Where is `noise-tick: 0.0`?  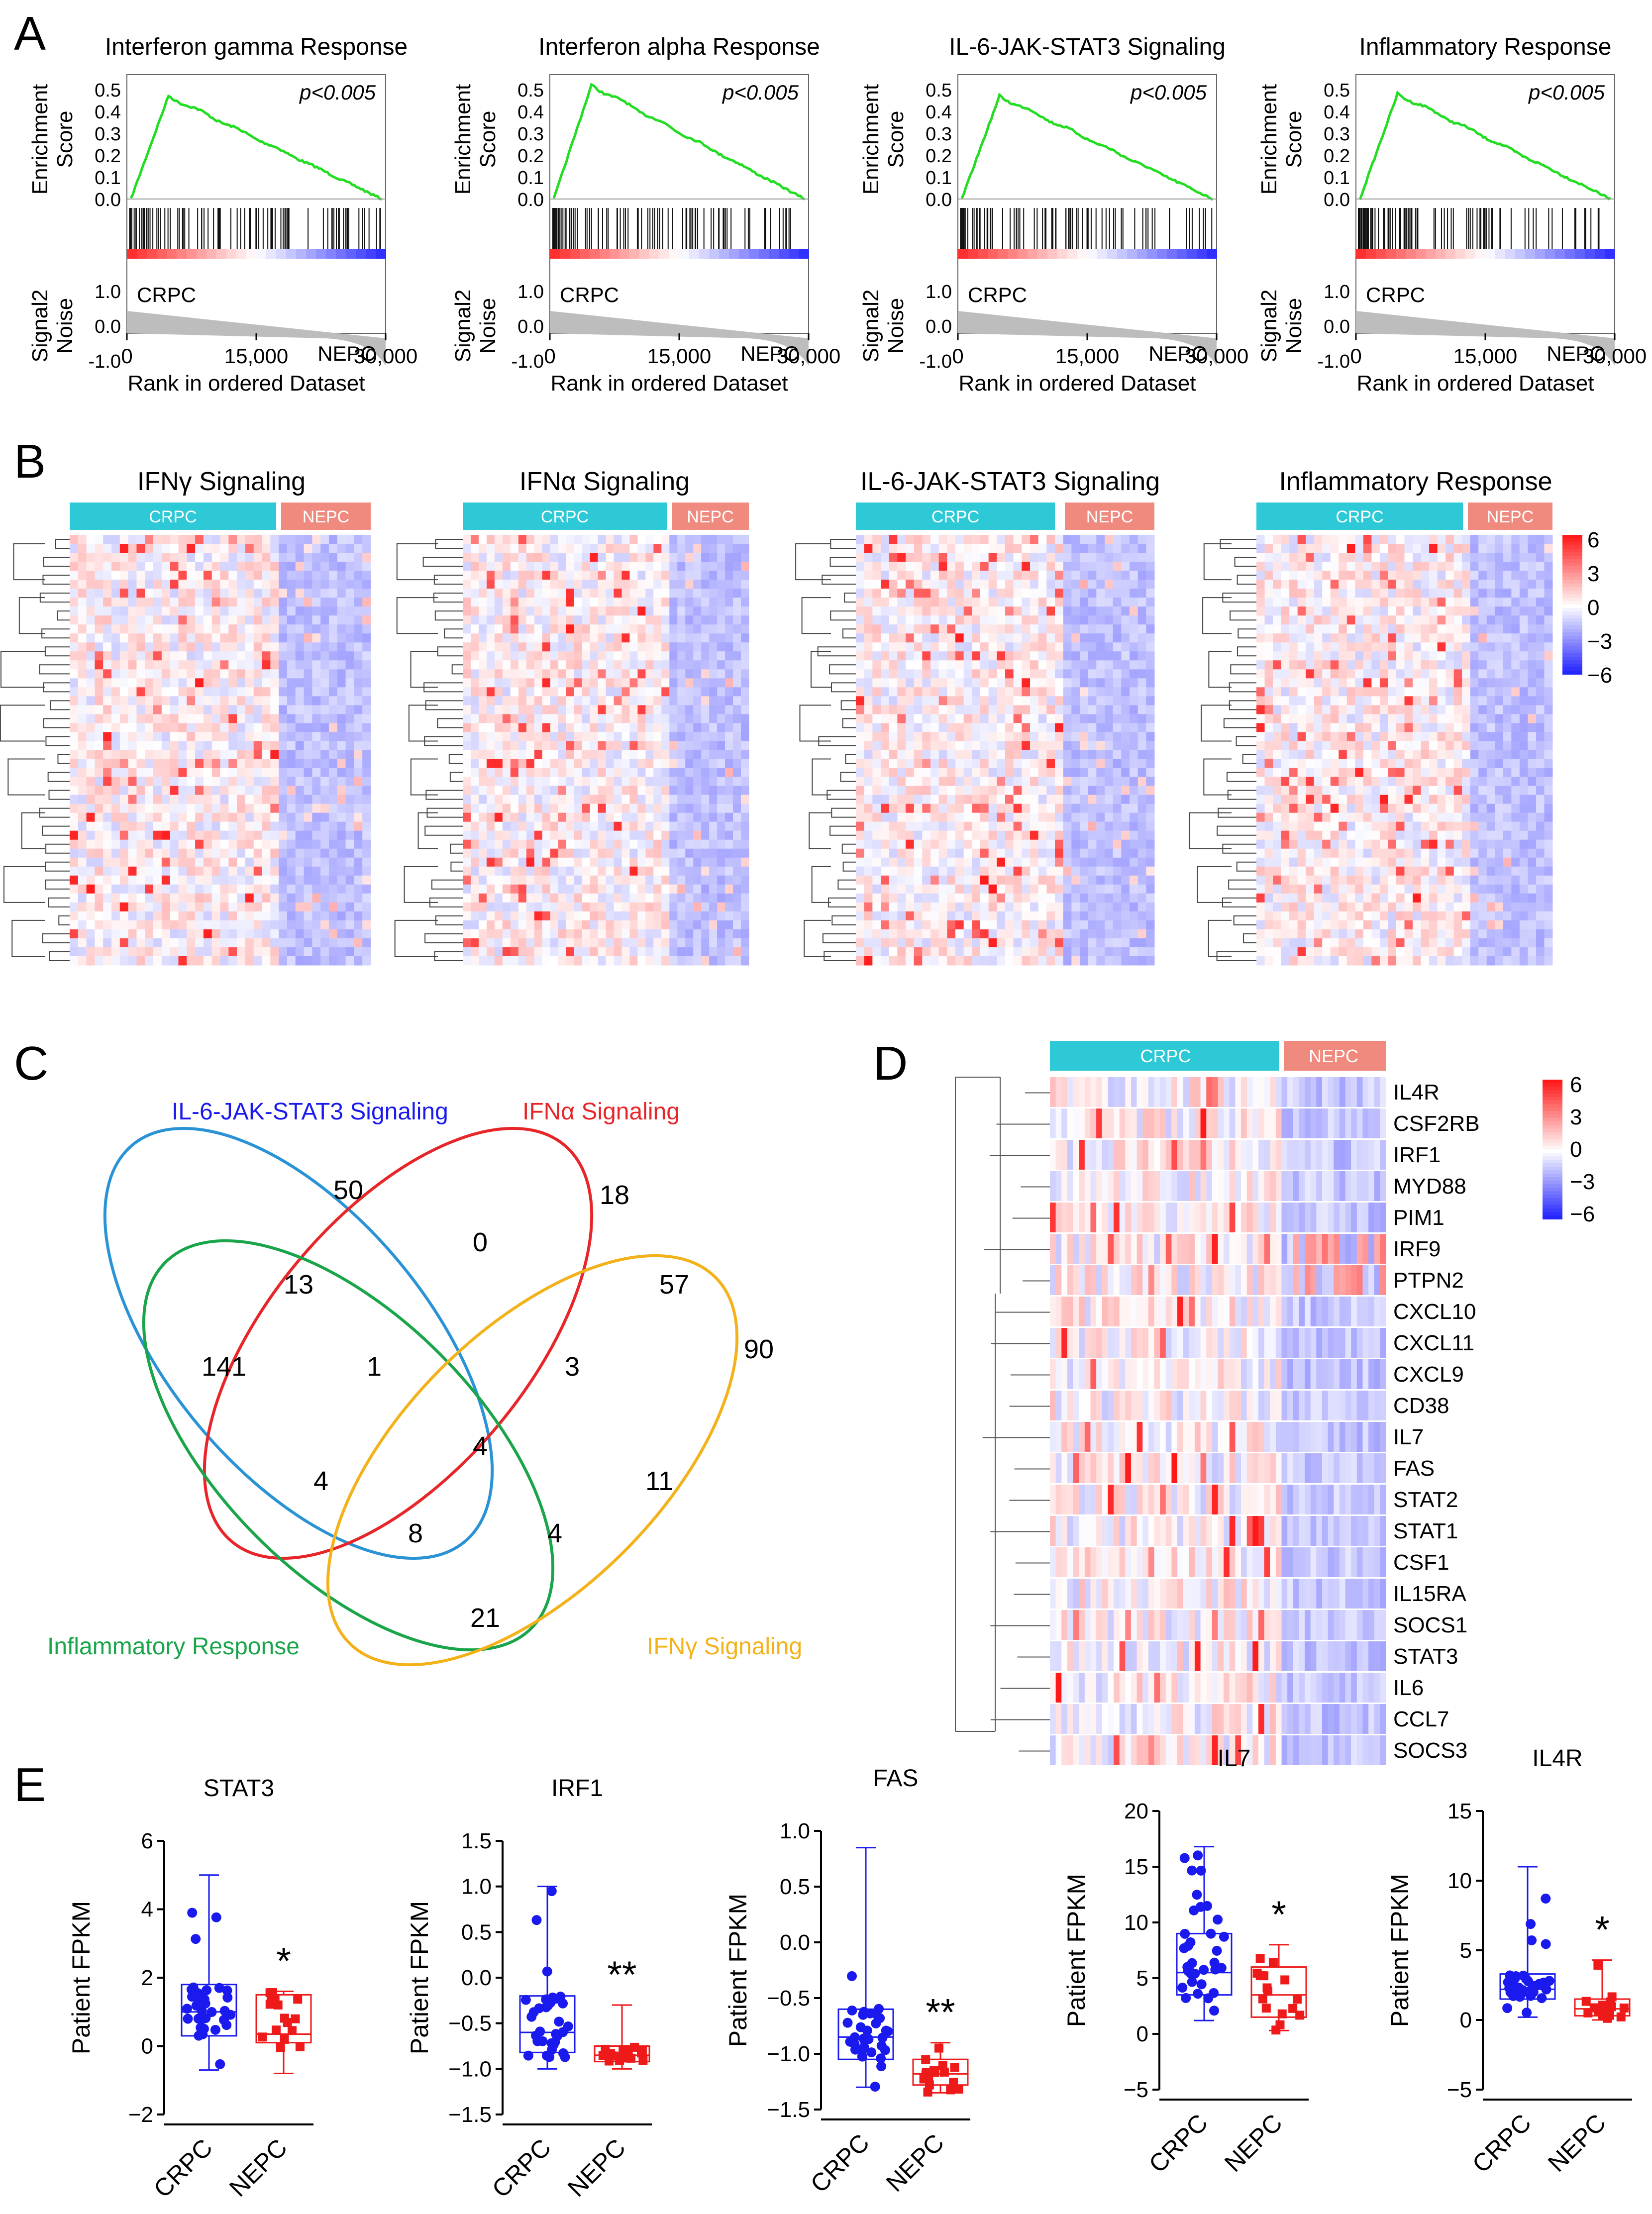 noise-tick: 0.0 is located at coordinates (530, 326).